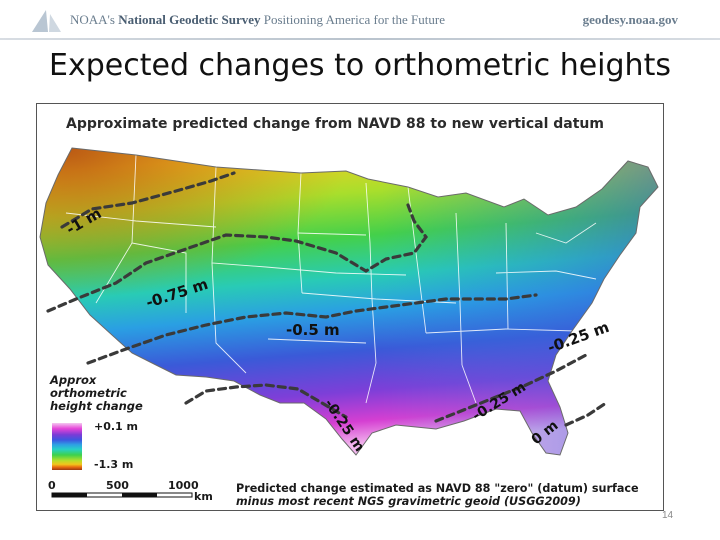 This screenshot has height=540, width=720. What do you see at coordinates (360, 65) in the screenshot?
I see `slide-title: Expected changes to orthometric heights` at bounding box center [360, 65].